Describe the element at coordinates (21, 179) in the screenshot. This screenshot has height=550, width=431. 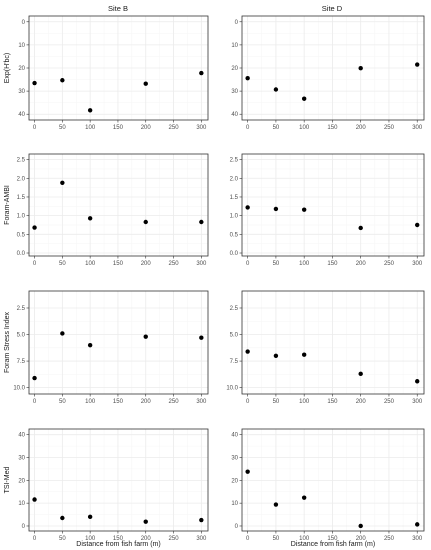
I see `y-tick-label: 2.0` at that location.